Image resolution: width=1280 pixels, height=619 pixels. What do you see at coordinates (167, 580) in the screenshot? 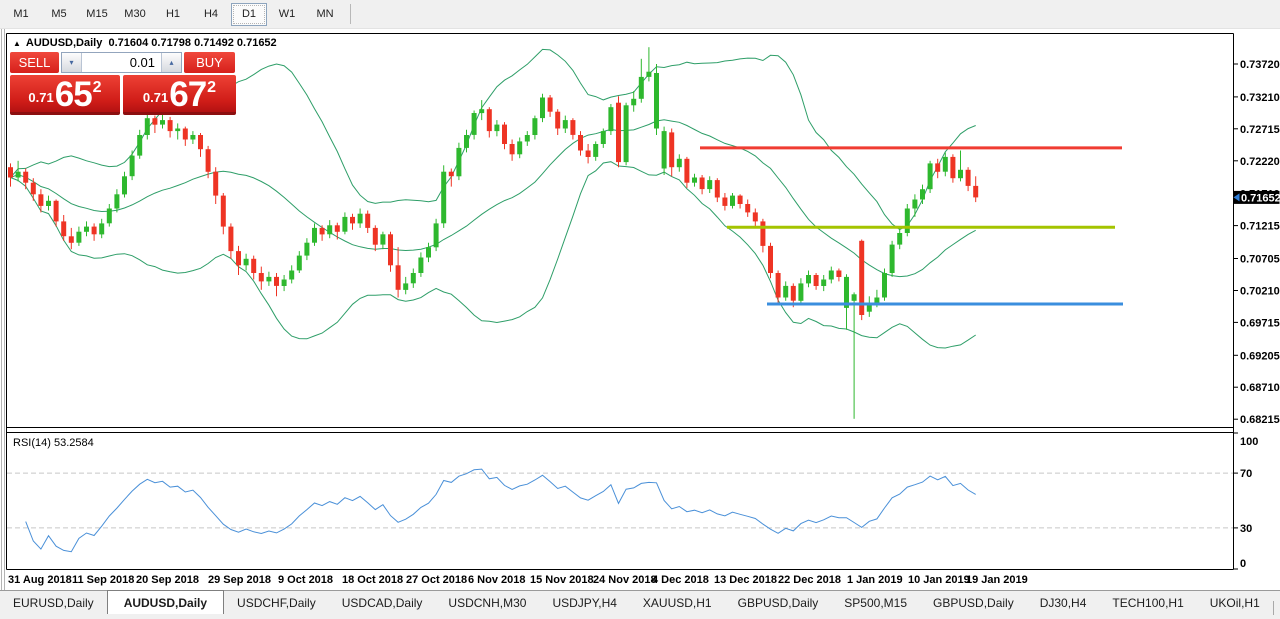
I see `svg-text: 20 Sep 2018` at bounding box center [167, 580].